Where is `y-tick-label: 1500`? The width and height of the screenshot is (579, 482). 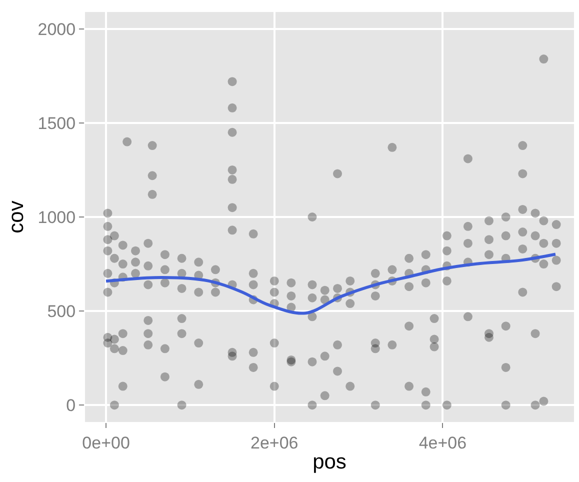
y-tick-label: 1500 is located at coordinates (57, 123).